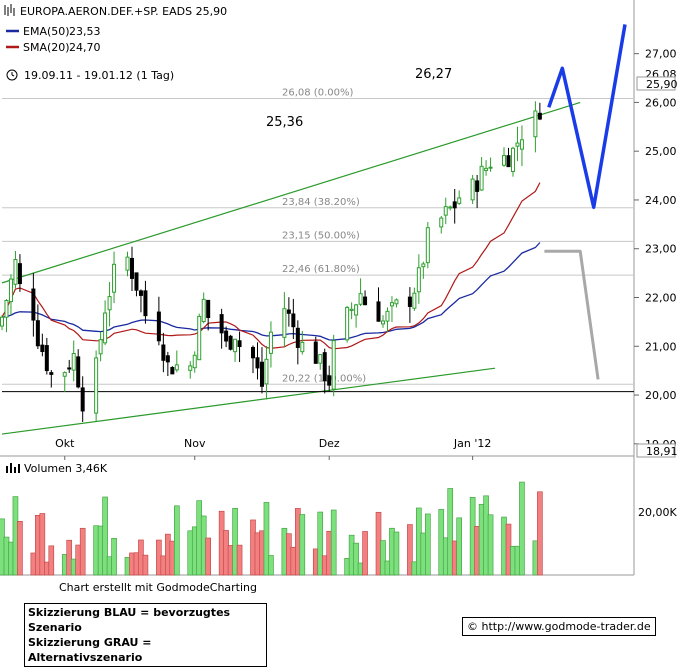 The width and height of the screenshot is (677, 667). What do you see at coordinates (656, 450) in the screenshot?
I see `low-price-label: 18,91` at bounding box center [656, 450].